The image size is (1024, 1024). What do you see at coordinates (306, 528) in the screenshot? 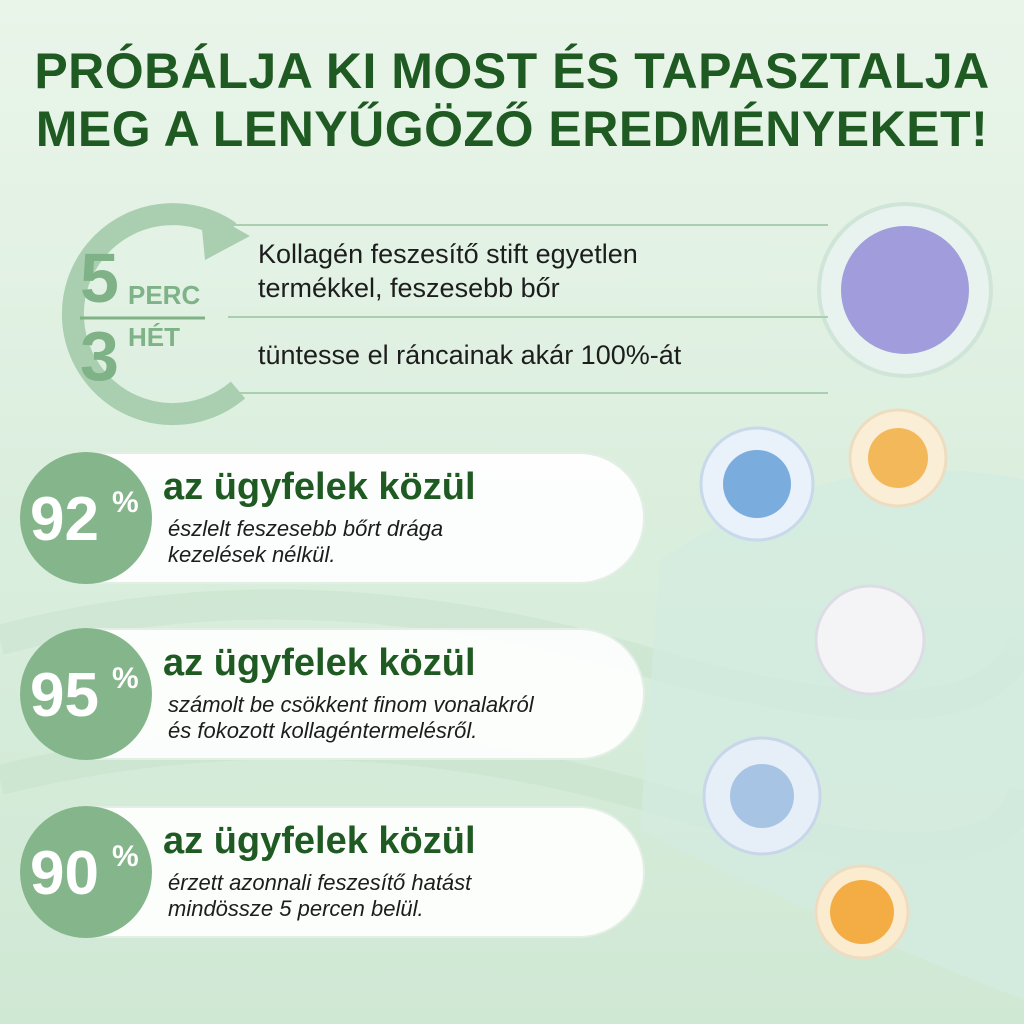
I see `stat-line: észlelt feszesebb bőrt drága` at bounding box center [306, 528].